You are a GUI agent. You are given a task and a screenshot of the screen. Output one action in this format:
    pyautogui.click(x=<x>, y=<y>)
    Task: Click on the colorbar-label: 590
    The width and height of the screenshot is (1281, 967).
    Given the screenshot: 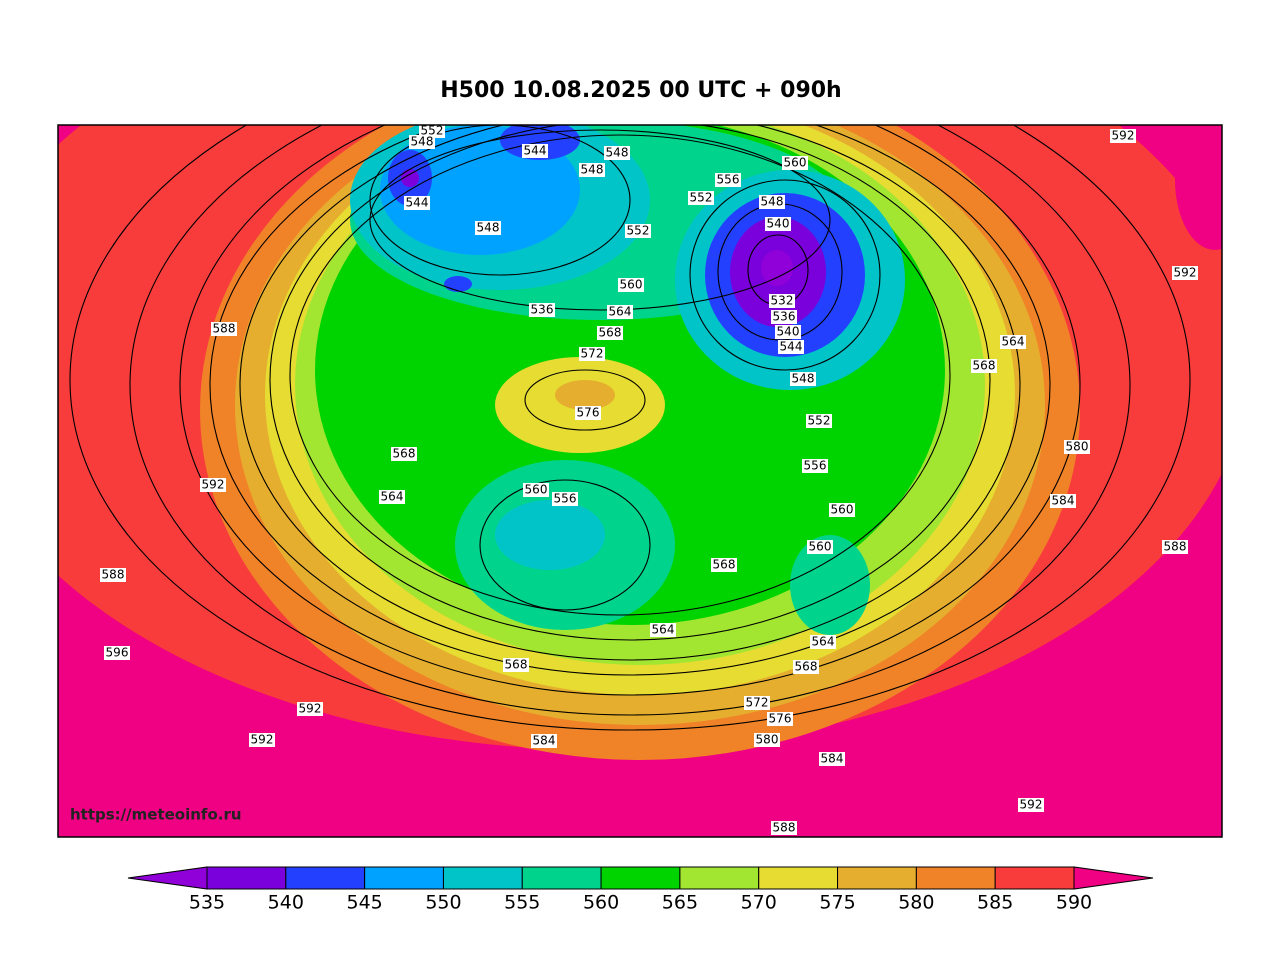 What is the action you would take?
    pyautogui.click(x=1074, y=903)
    